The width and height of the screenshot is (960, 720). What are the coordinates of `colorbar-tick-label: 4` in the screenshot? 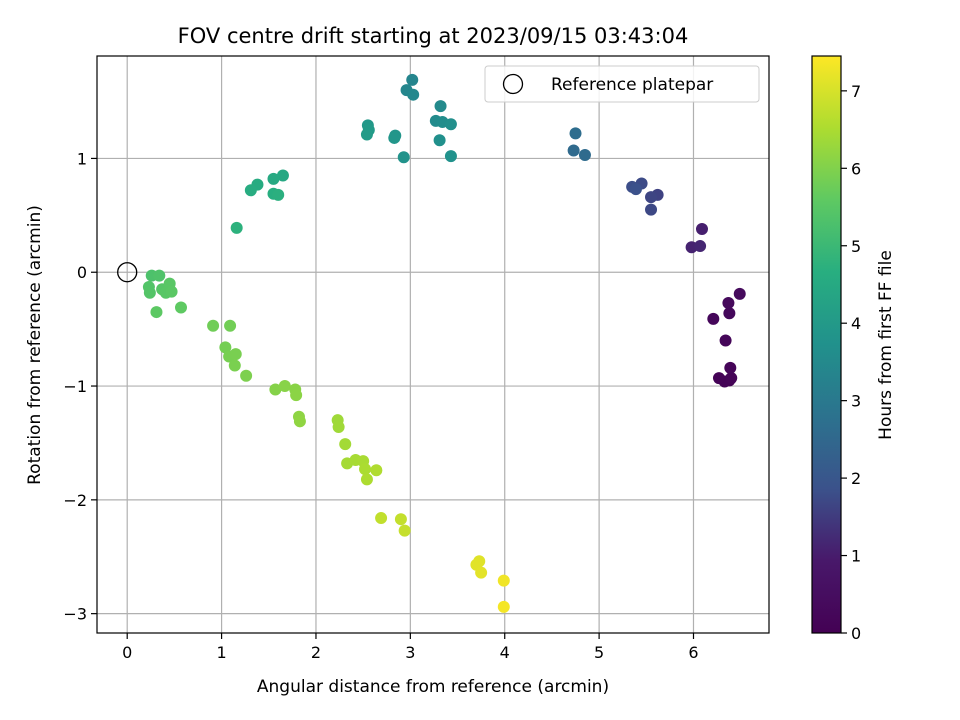 It's located at (856, 323).